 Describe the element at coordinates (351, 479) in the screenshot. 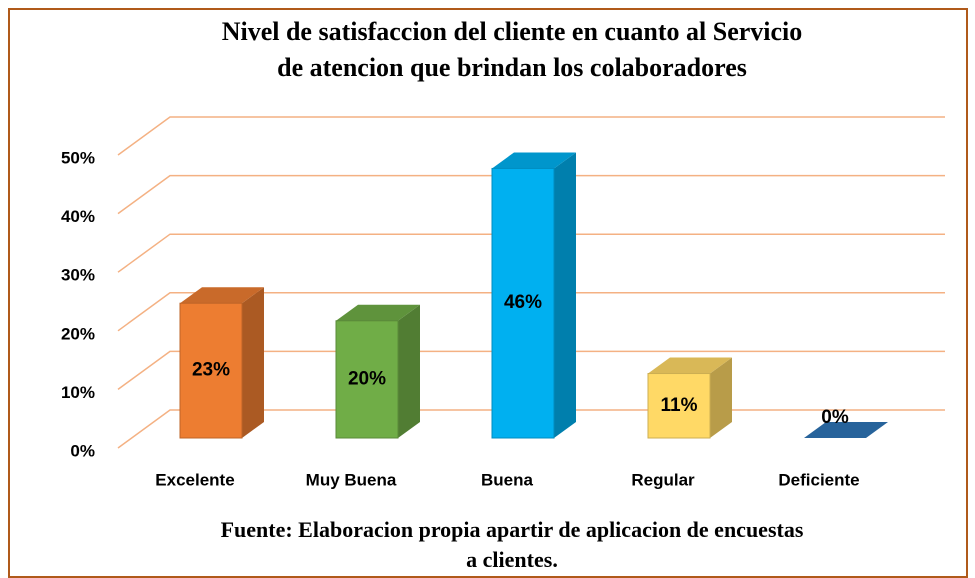

I see `x-tick-label: Muy Buena` at that location.